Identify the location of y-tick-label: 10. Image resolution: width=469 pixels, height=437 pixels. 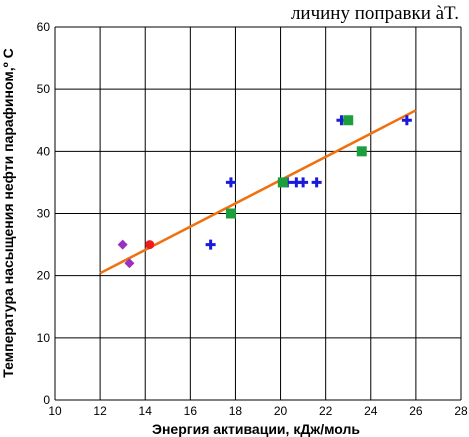
(44, 338).